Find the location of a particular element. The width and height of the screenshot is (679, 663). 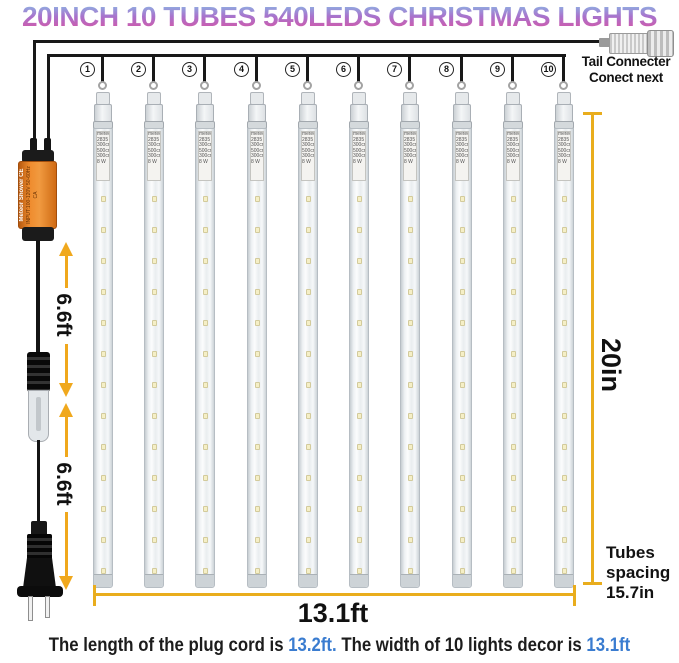

tube-number-badge: 8 is located at coordinates (446, 69).